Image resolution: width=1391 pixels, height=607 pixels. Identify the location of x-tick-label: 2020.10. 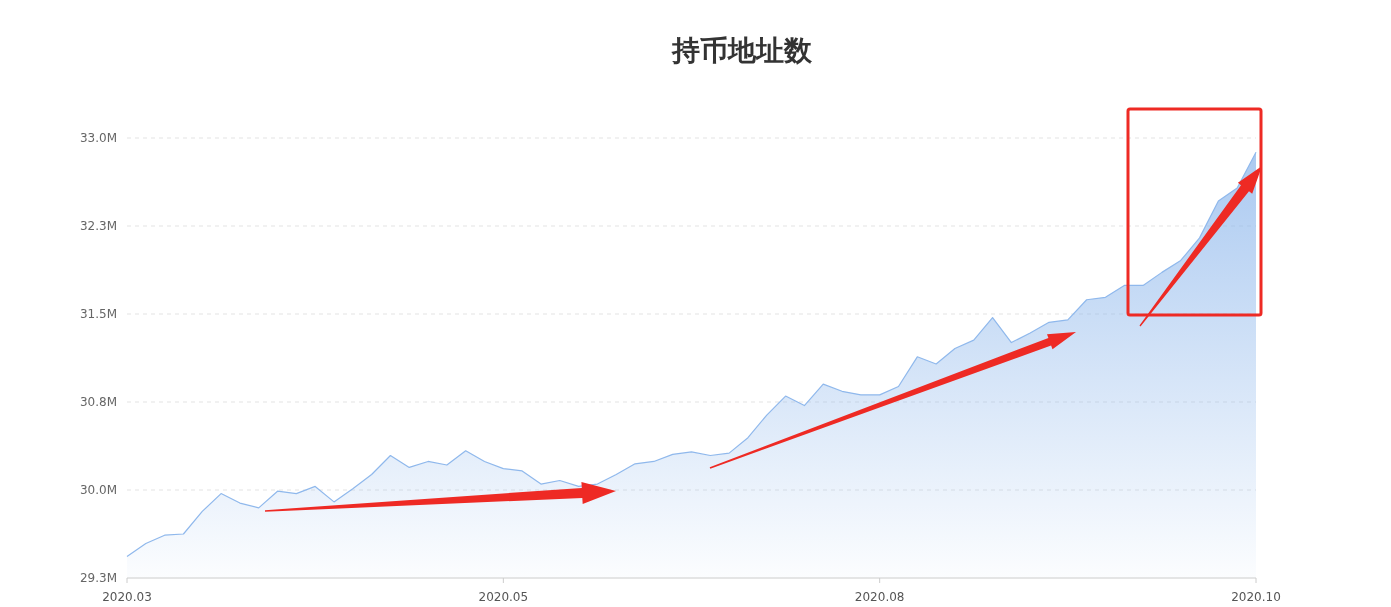
(1256, 597).